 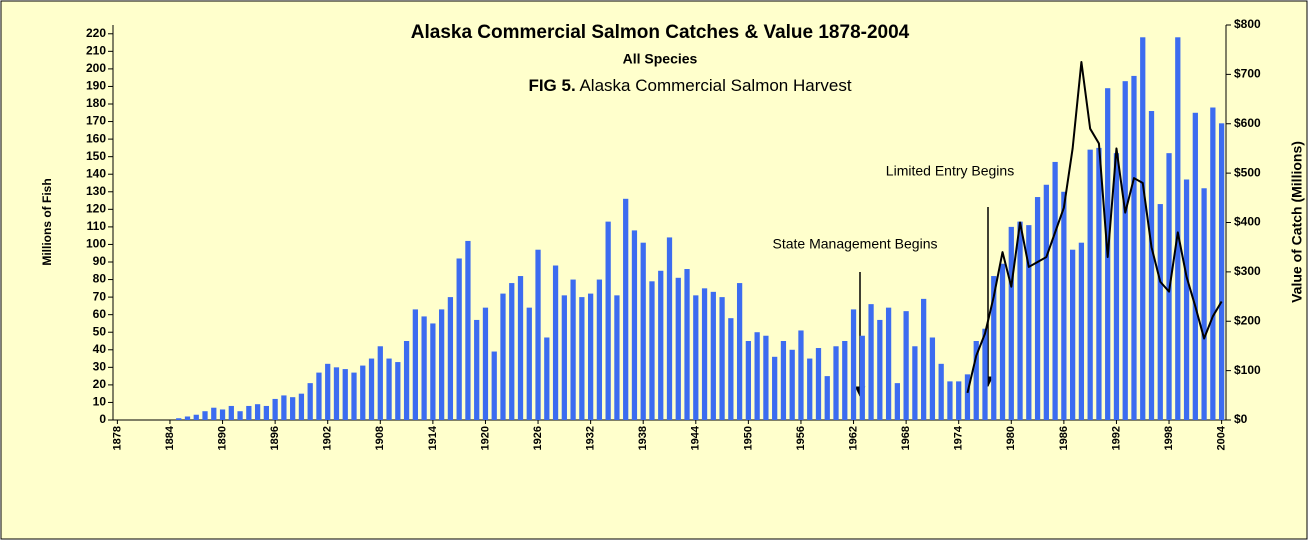 I want to click on x-tick-label: 1878, so click(x=117, y=438).